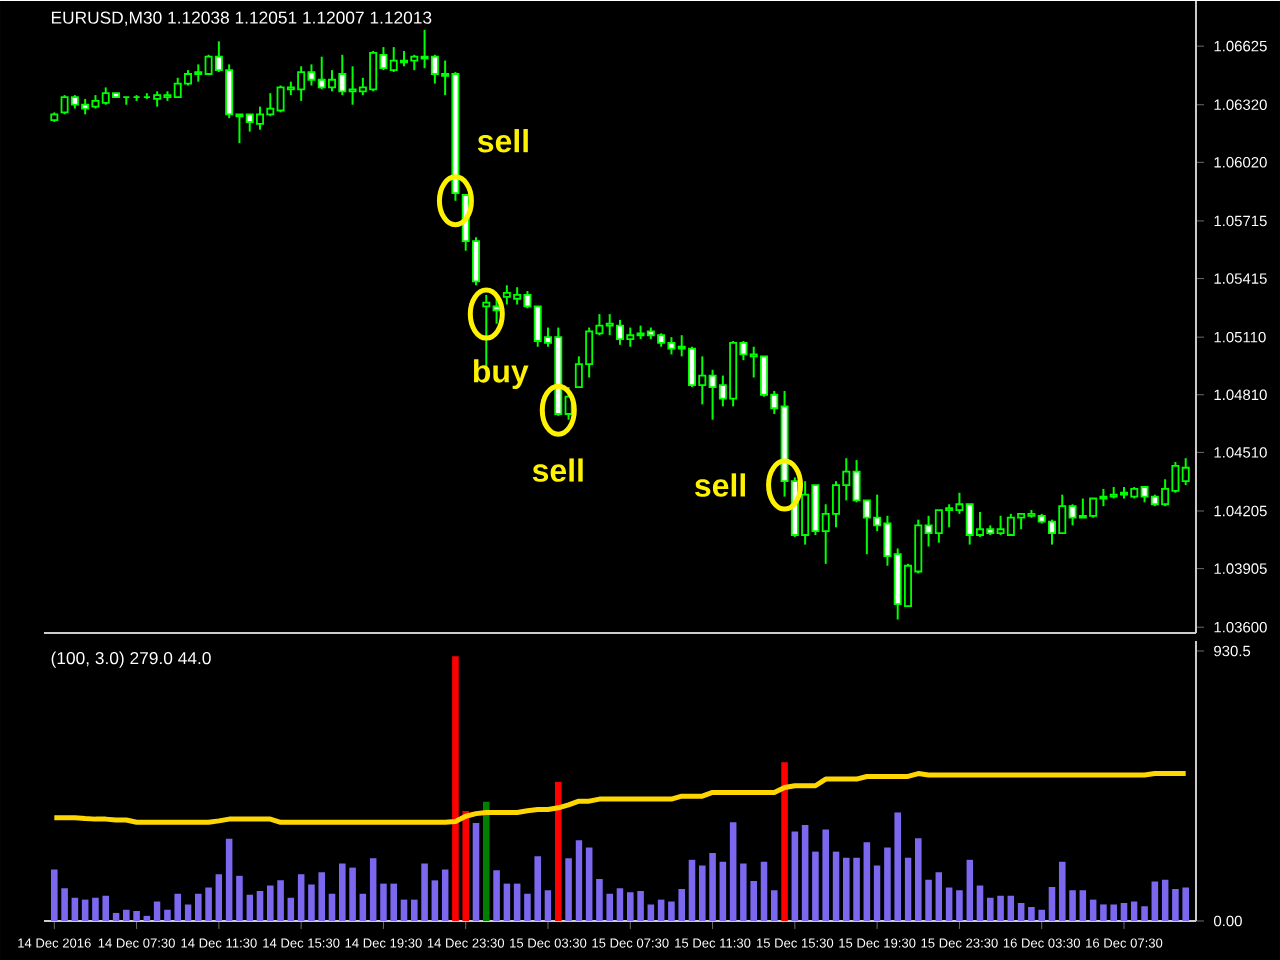 The height and width of the screenshot is (960, 1280). I want to click on text: (100, 3.0) 279.0 44.0, so click(131, 659).